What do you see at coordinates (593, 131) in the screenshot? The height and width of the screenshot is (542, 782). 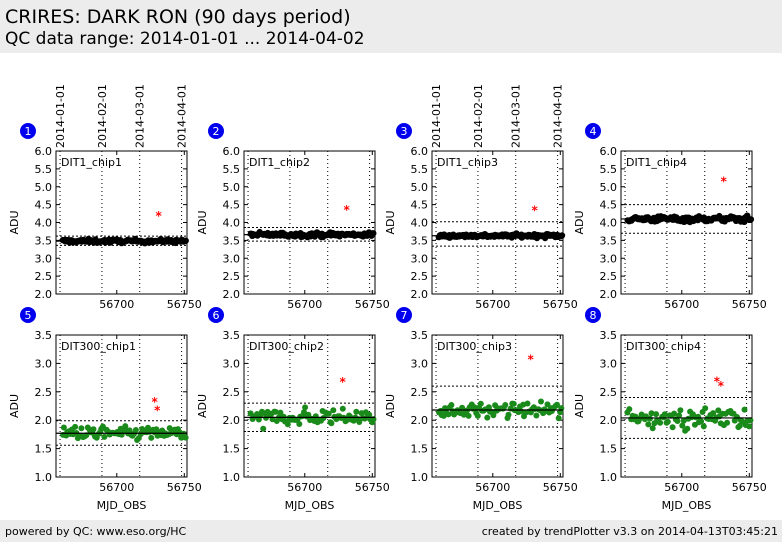 I see `panel-number: 4` at bounding box center [593, 131].